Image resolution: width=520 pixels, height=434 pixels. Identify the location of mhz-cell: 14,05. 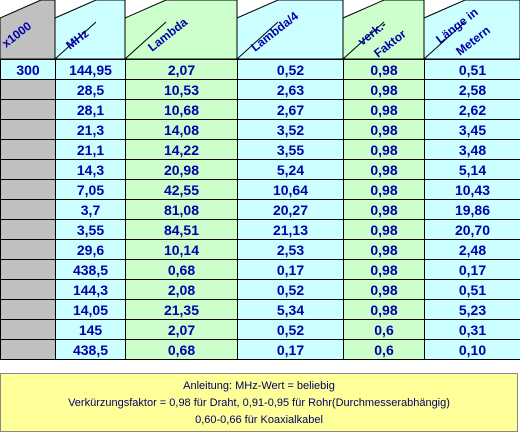
(90, 309).